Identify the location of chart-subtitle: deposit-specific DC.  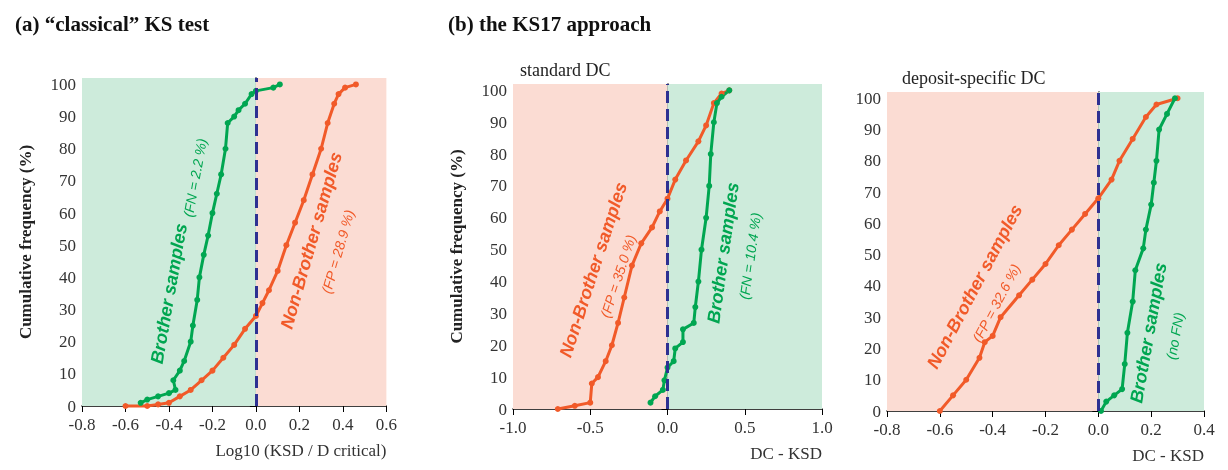
(974, 78).